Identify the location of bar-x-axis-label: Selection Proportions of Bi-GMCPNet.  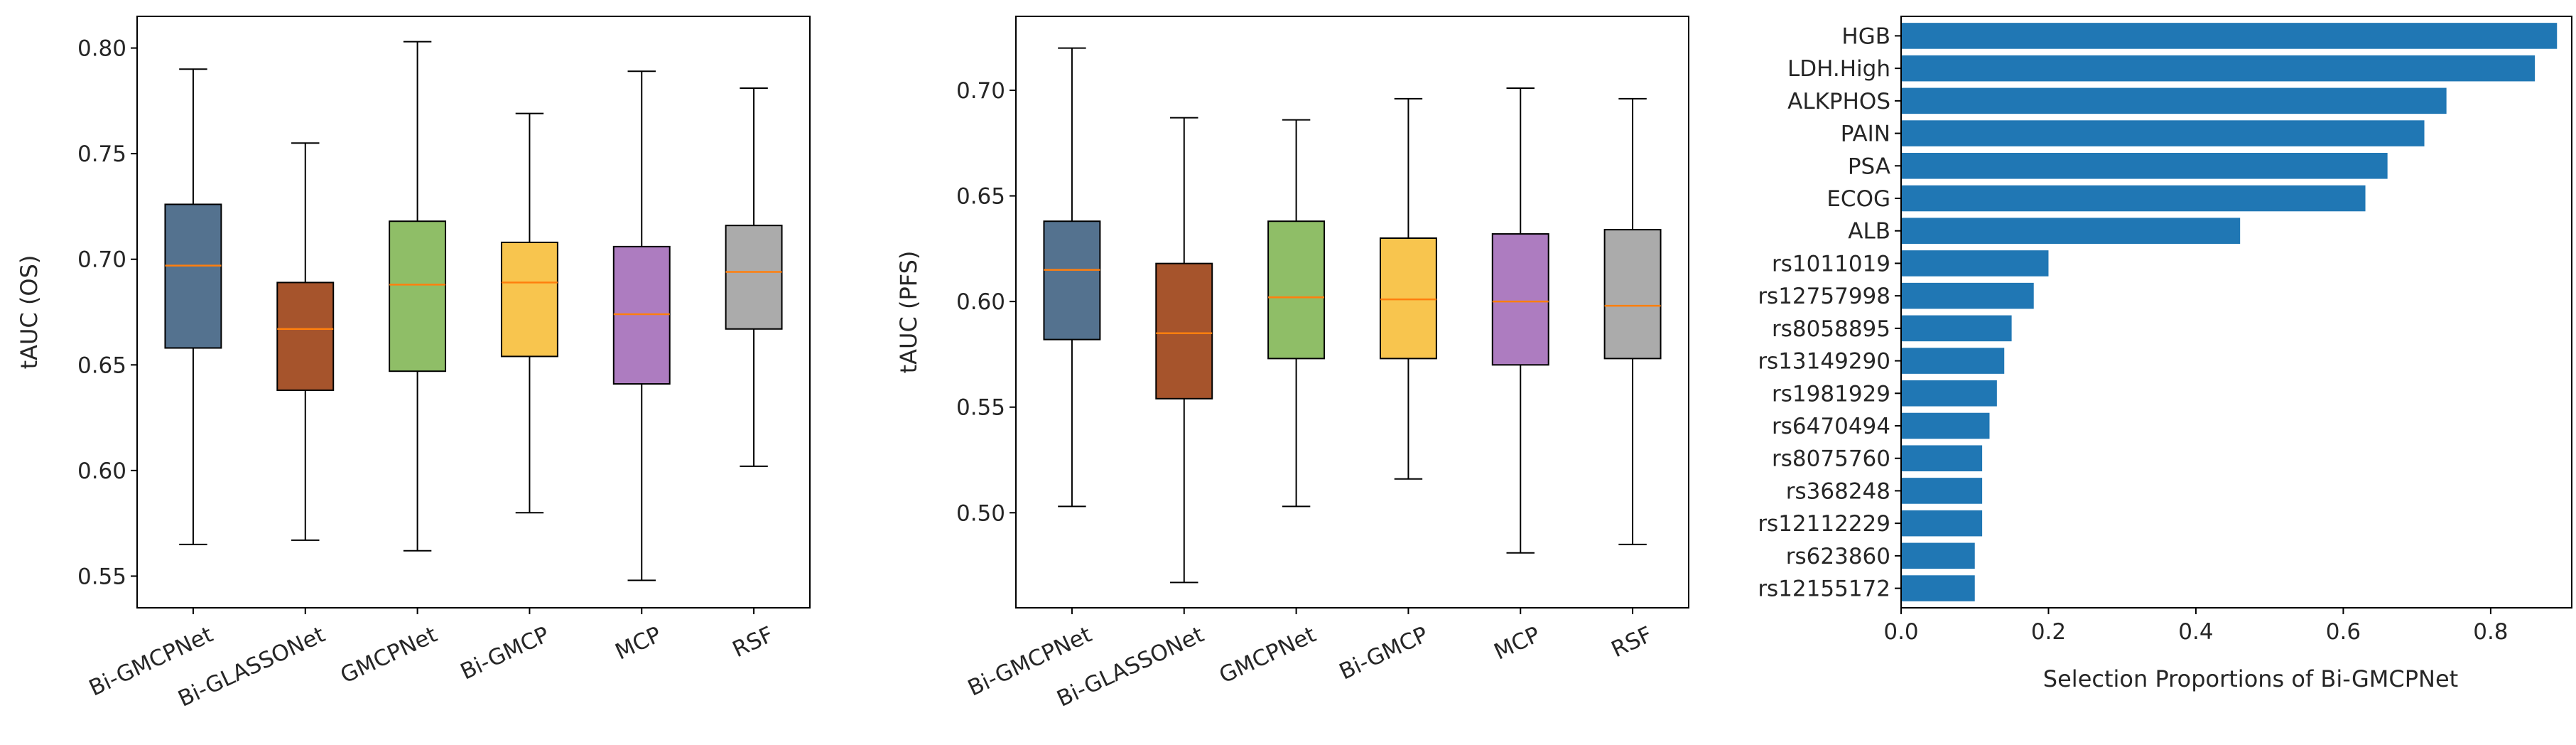
(2250, 678).